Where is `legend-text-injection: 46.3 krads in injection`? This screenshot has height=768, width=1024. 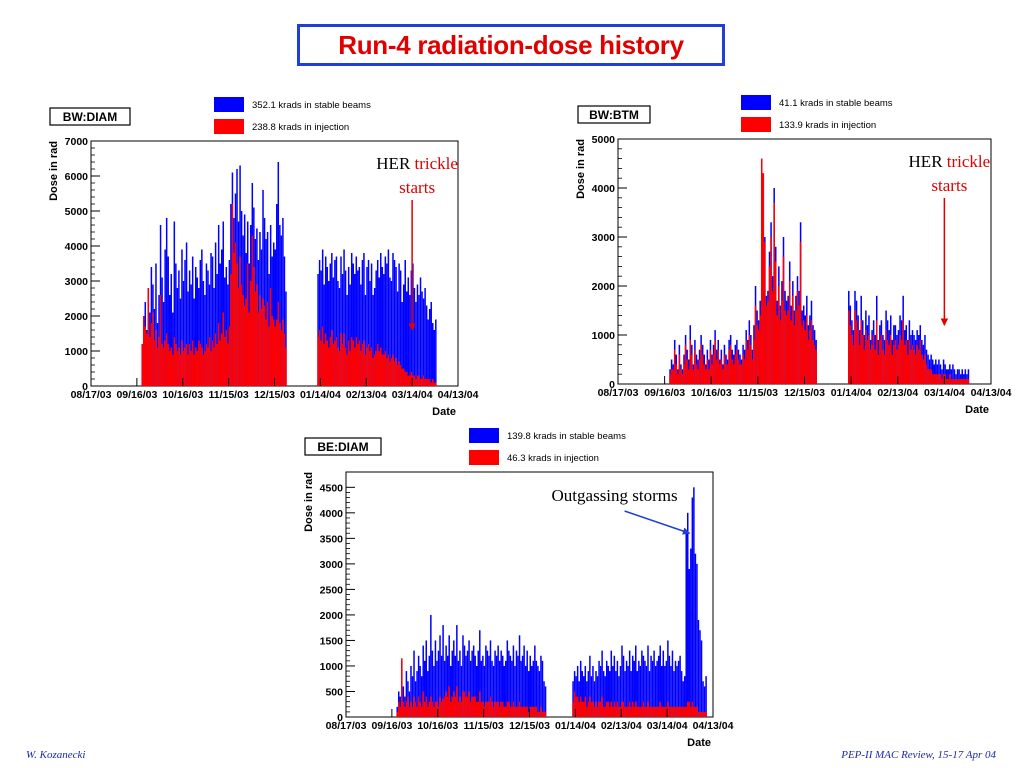 legend-text-injection: 46.3 krads in injection is located at coordinates (553, 458).